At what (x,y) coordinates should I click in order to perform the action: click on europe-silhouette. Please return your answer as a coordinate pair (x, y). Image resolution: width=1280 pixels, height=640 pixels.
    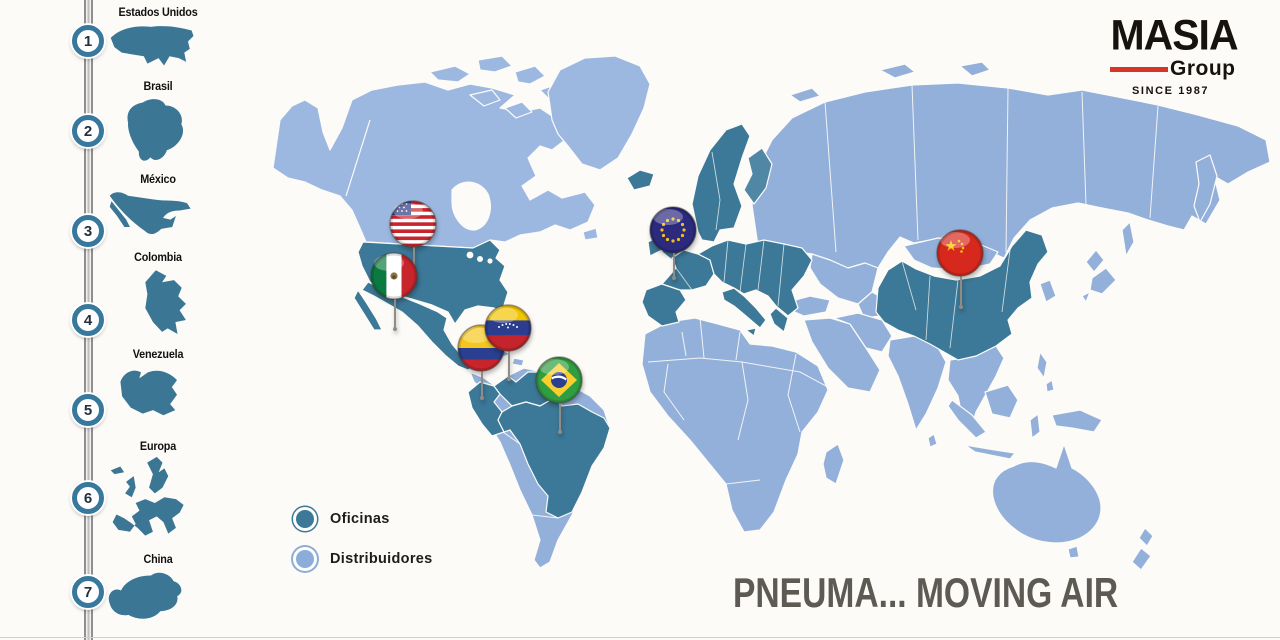
    Looking at the image, I should click on (147, 496).